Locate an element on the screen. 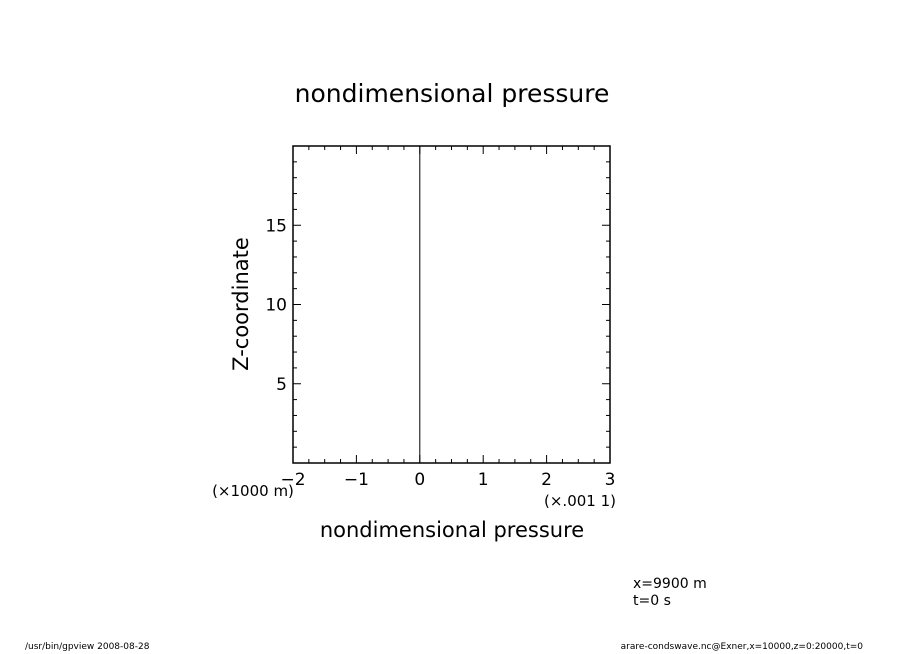 Image resolution: width=904 pixels, height=654 pixels. x-tick-label: −2 is located at coordinates (292, 480).